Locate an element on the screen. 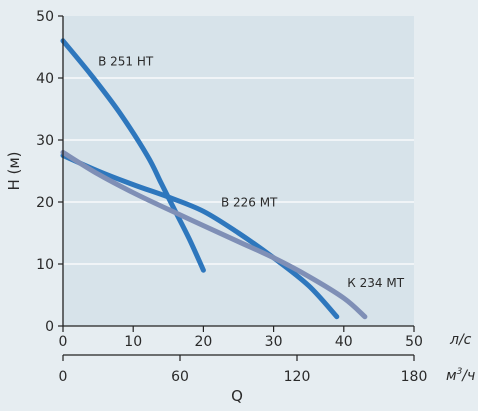  y-tick-label: 30 is located at coordinates (45, 141).